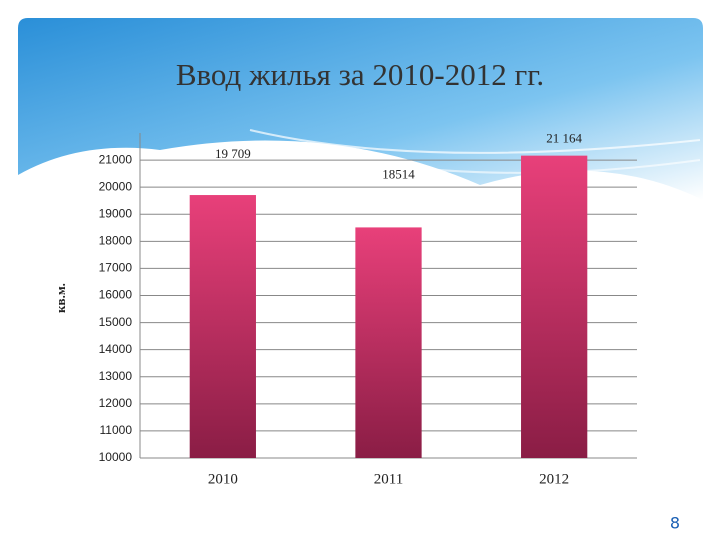 The image size is (720, 540). Describe the element at coordinates (116, 159) in the screenshot. I see `y-tick-label: 21000` at that location.